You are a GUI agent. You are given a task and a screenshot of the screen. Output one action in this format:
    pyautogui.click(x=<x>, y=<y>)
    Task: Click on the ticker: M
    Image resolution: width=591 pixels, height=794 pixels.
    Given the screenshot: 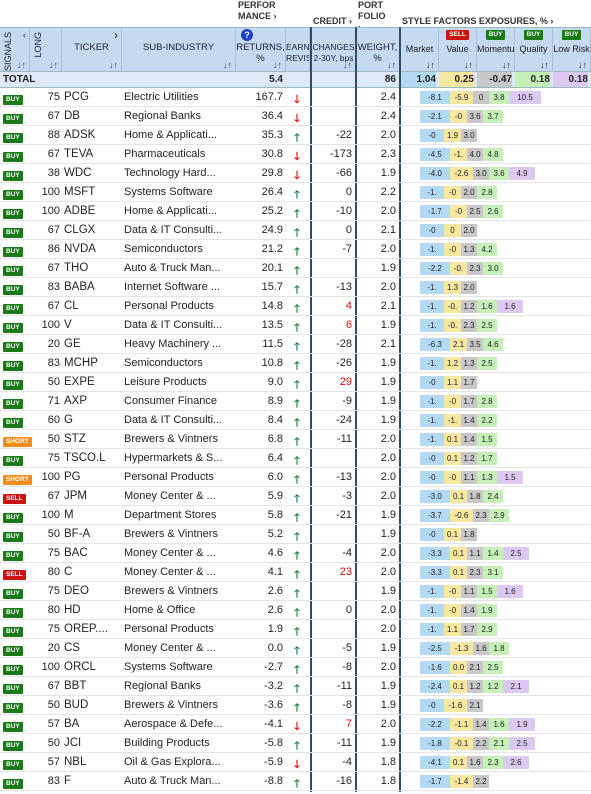 What is the action you would take?
    pyautogui.click(x=69, y=515)
    